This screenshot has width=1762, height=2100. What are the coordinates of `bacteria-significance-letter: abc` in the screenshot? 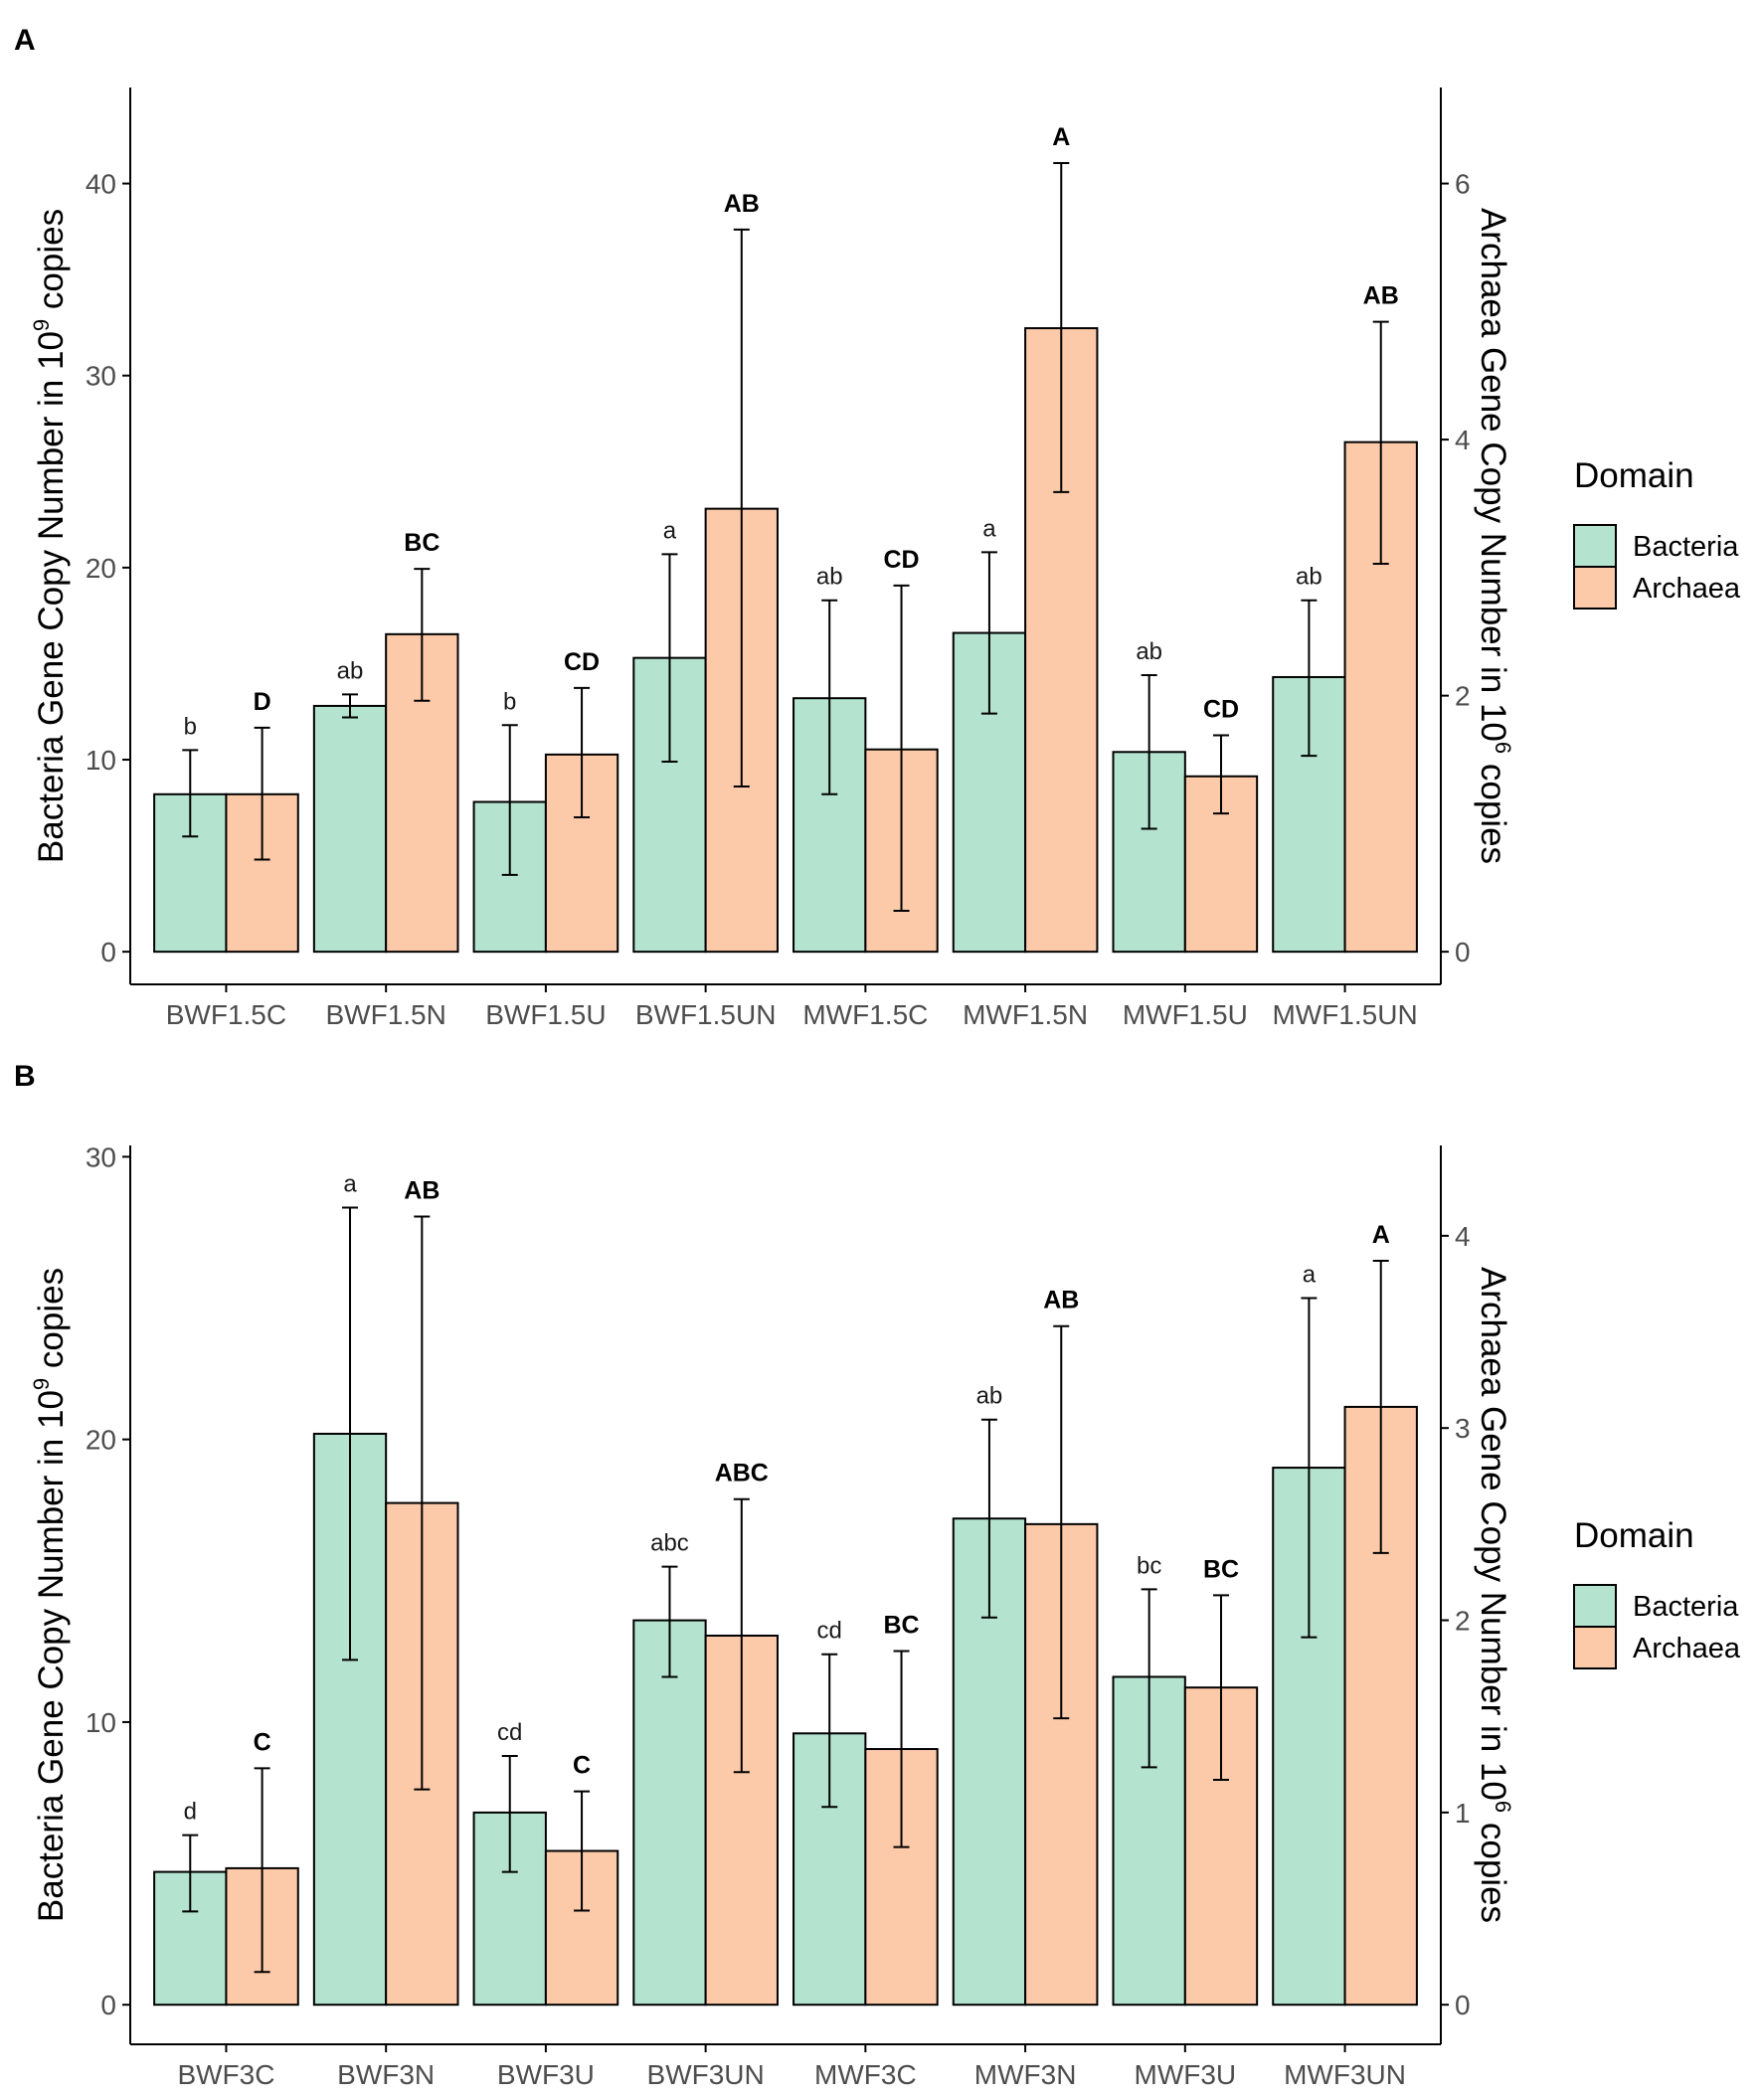 It's located at (669, 1543).